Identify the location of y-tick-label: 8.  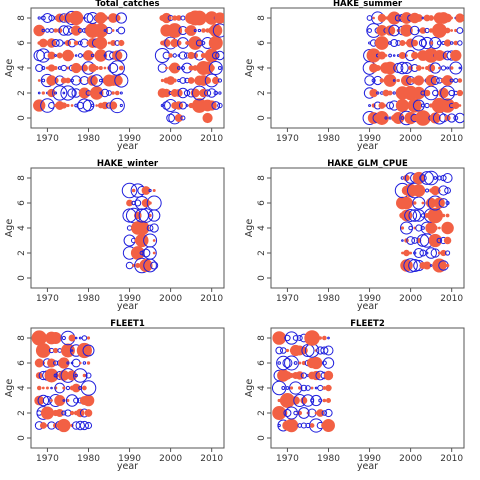
(262, 178).